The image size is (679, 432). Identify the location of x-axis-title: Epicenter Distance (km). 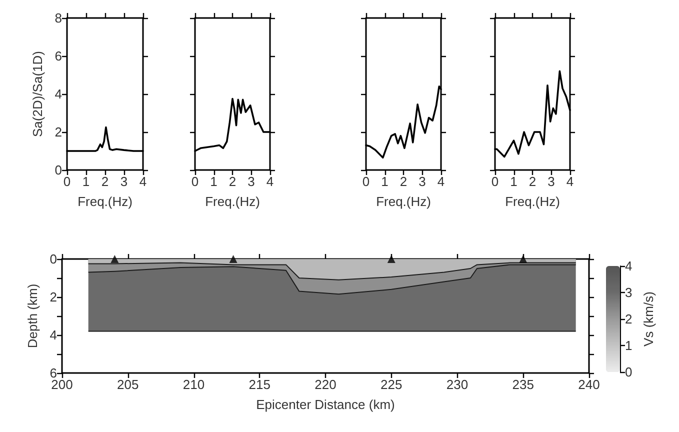
(325, 404).